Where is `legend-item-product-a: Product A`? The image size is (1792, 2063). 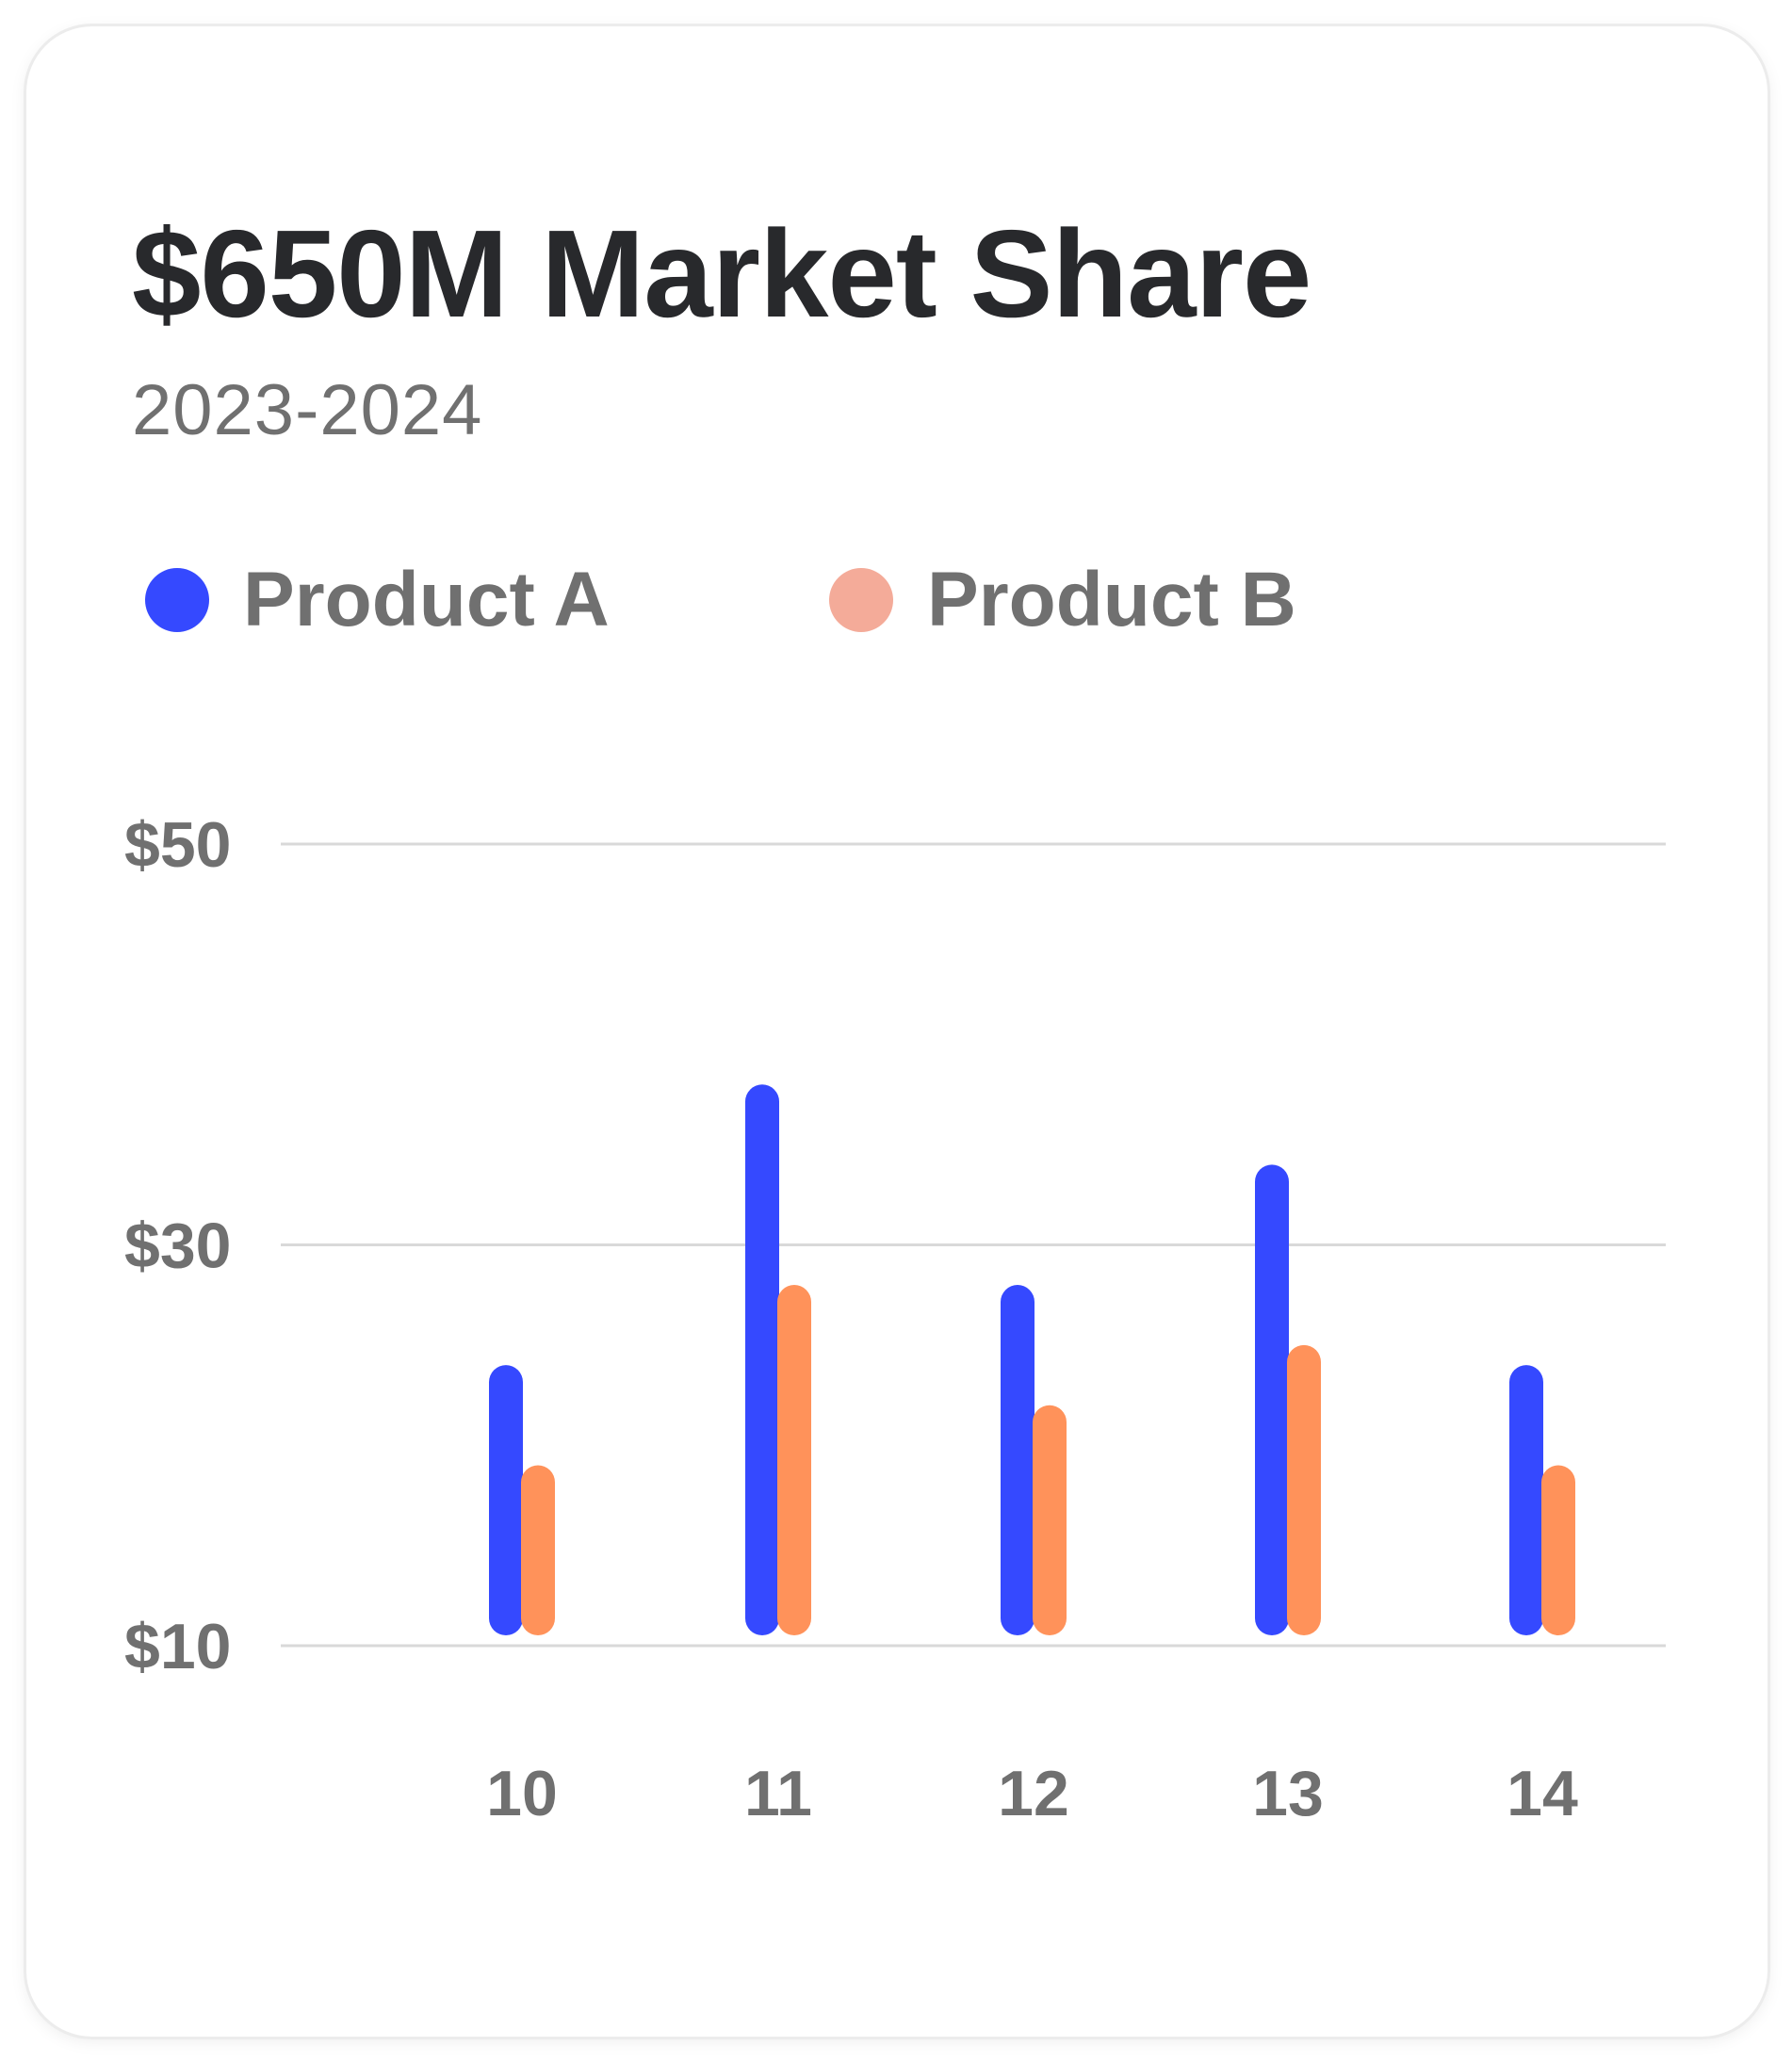 legend-item-product-a: Product A is located at coordinates (377, 600).